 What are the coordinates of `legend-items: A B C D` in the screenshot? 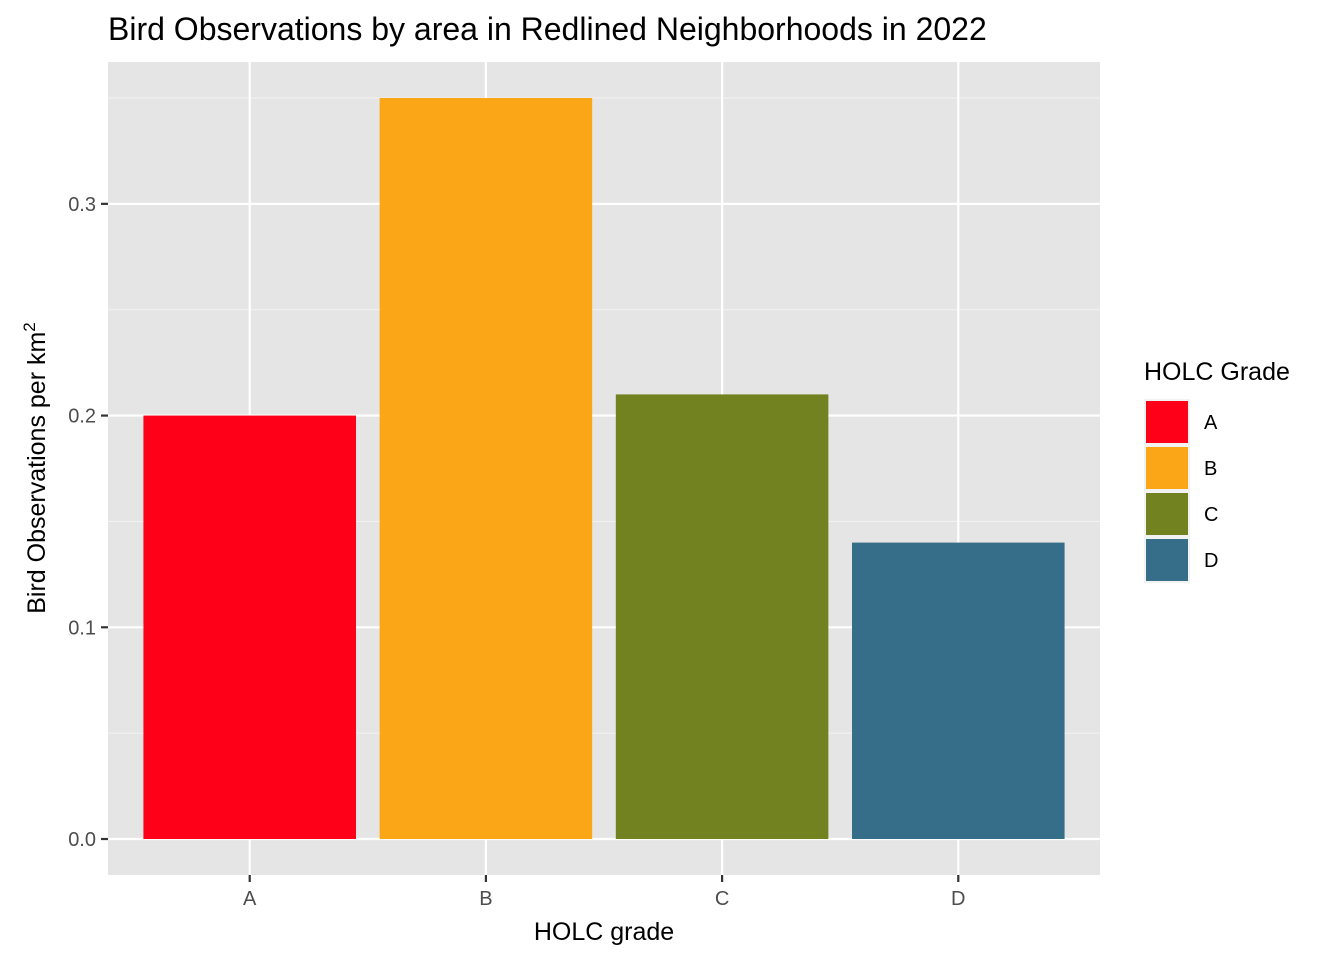 It's located at (1181, 491).